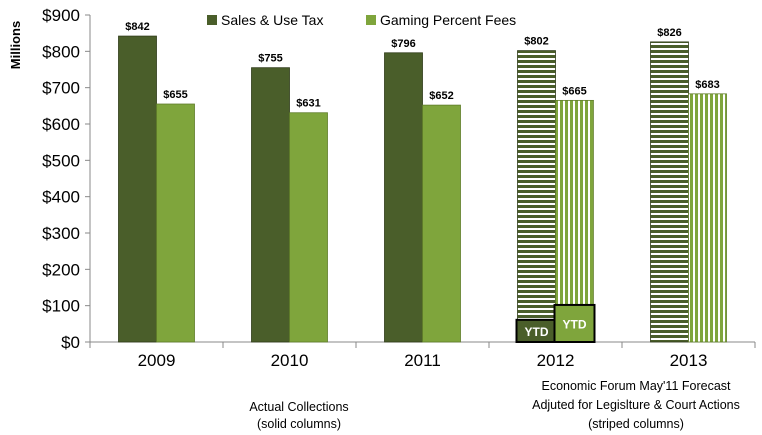  I want to click on y-tick-label: $200, so click(61, 269).